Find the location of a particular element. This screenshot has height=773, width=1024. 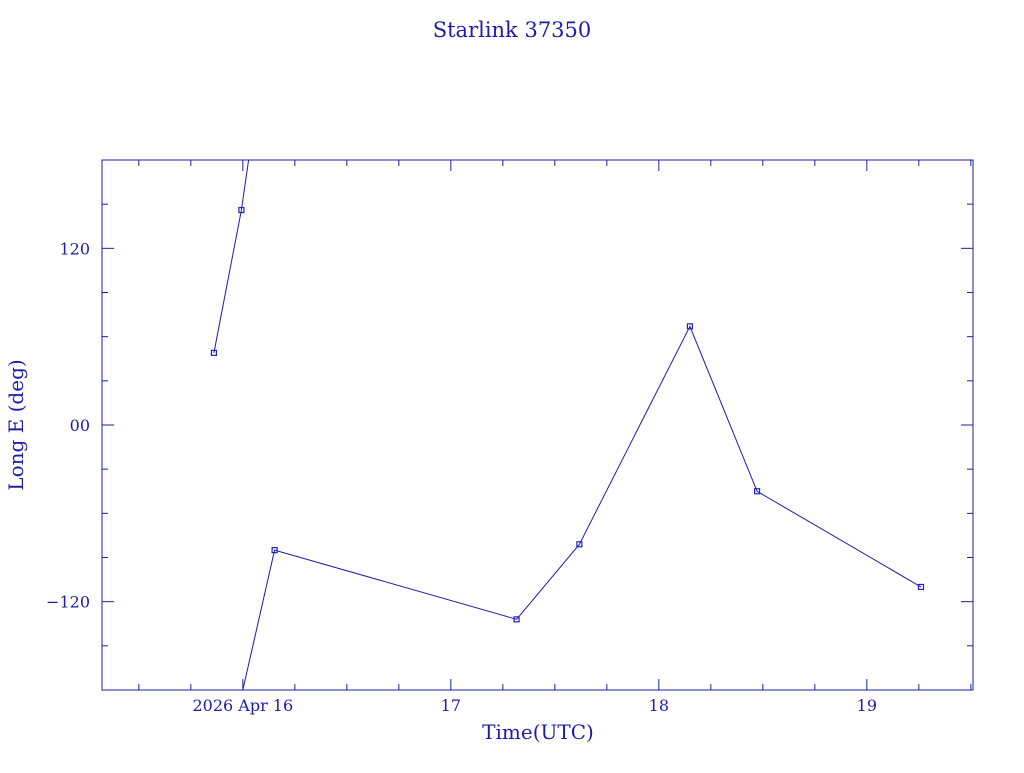

y-axis-label: Long E (deg) is located at coordinates (16, 424).